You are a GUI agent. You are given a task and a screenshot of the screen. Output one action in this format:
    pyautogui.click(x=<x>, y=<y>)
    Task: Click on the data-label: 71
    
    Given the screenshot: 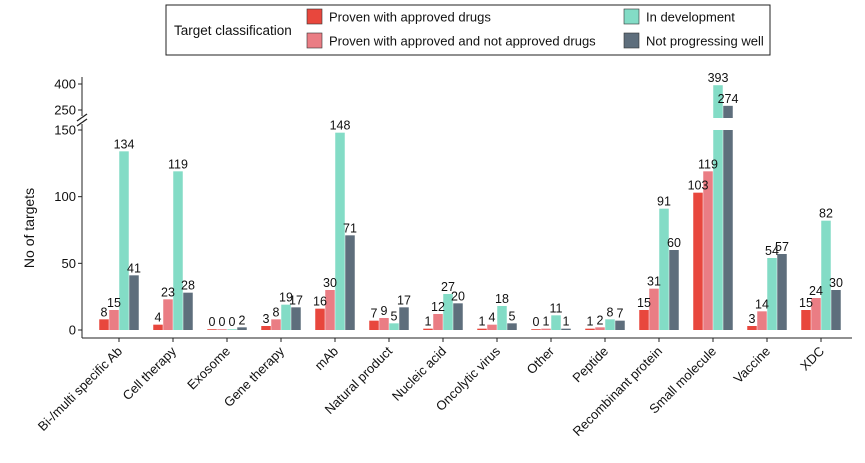 What is the action you would take?
    pyautogui.click(x=350, y=228)
    